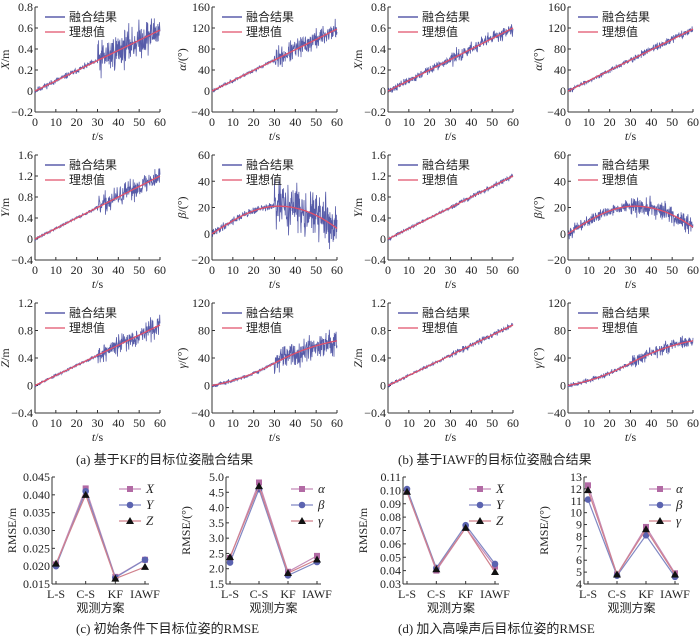 The width and height of the screenshot is (700, 639). Describe the element at coordinates (25, 70) in the screenshot. I see `y-tick-label: 0.2` at that location.